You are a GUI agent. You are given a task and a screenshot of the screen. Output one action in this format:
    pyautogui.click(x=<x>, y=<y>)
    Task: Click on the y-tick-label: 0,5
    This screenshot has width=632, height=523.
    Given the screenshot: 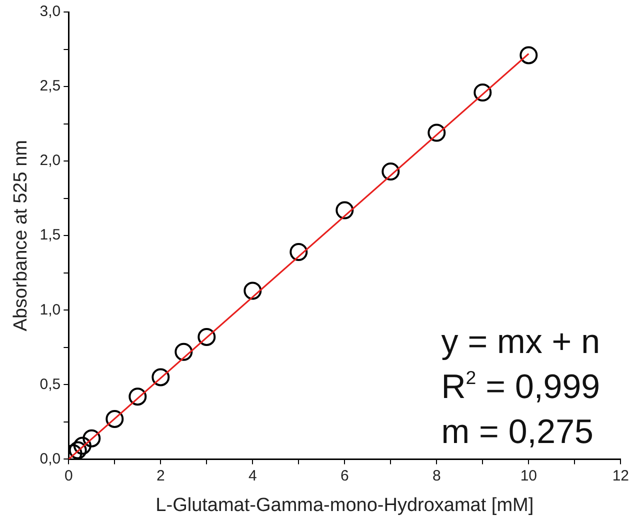 What is the action you would take?
    pyautogui.click(x=50, y=384)
    